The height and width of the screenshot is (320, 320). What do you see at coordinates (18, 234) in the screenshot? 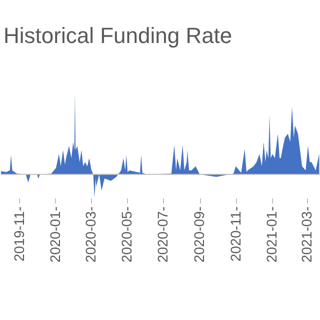
I see `x-tick-label: 2019-11-` at bounding box center [18, 234].